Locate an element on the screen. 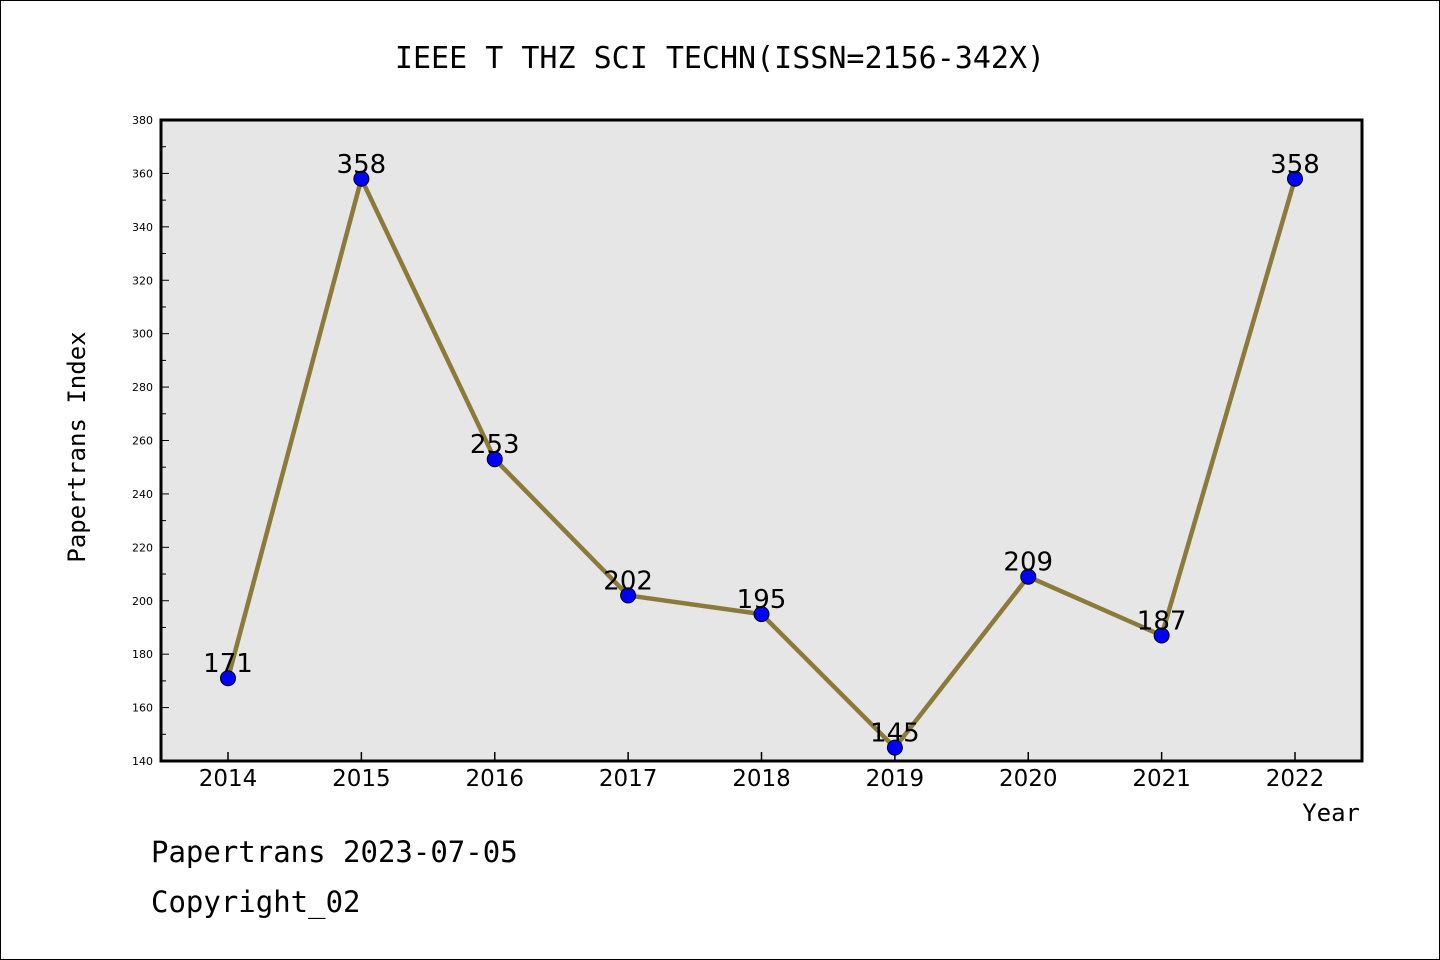  data-label: 195 is located at coordinates (762, 600).